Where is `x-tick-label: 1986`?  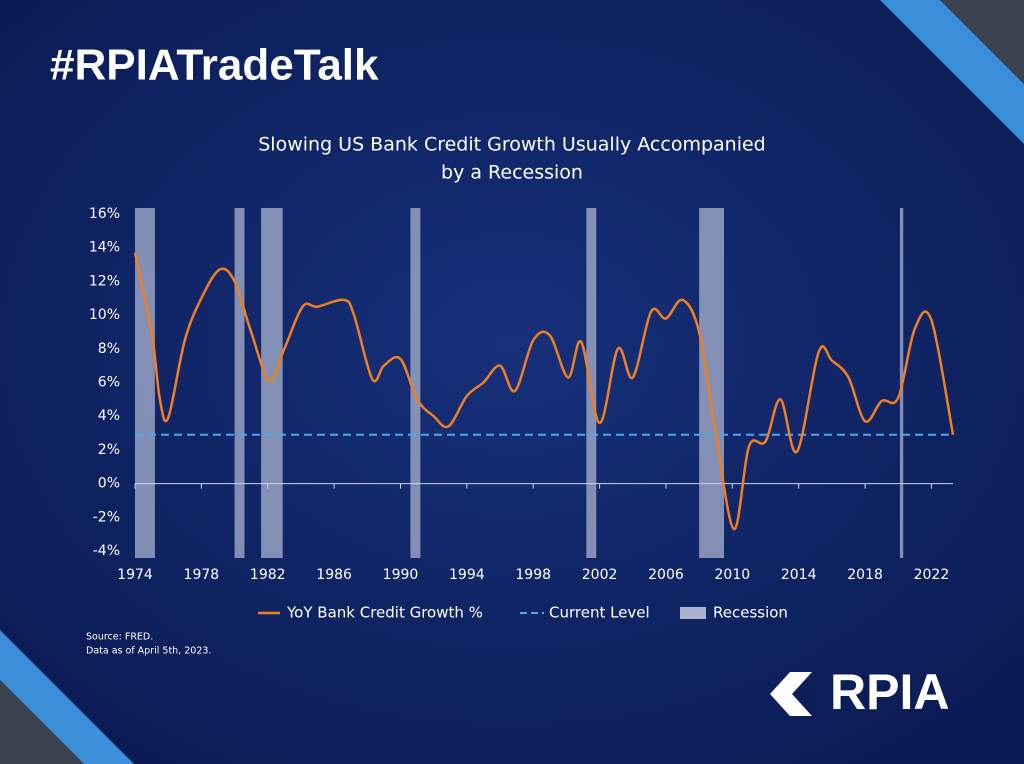
x-tick-label: 1986 is located at coordinates (334, 575).